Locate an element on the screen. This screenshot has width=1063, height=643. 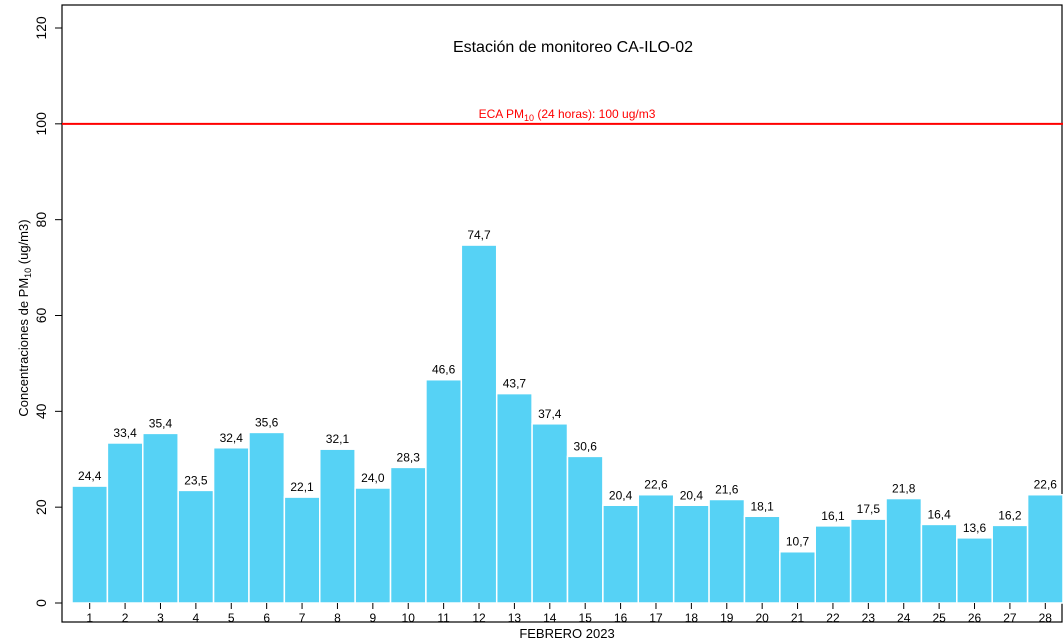
value-label: 32,1 is located at coordinates (338, 439).